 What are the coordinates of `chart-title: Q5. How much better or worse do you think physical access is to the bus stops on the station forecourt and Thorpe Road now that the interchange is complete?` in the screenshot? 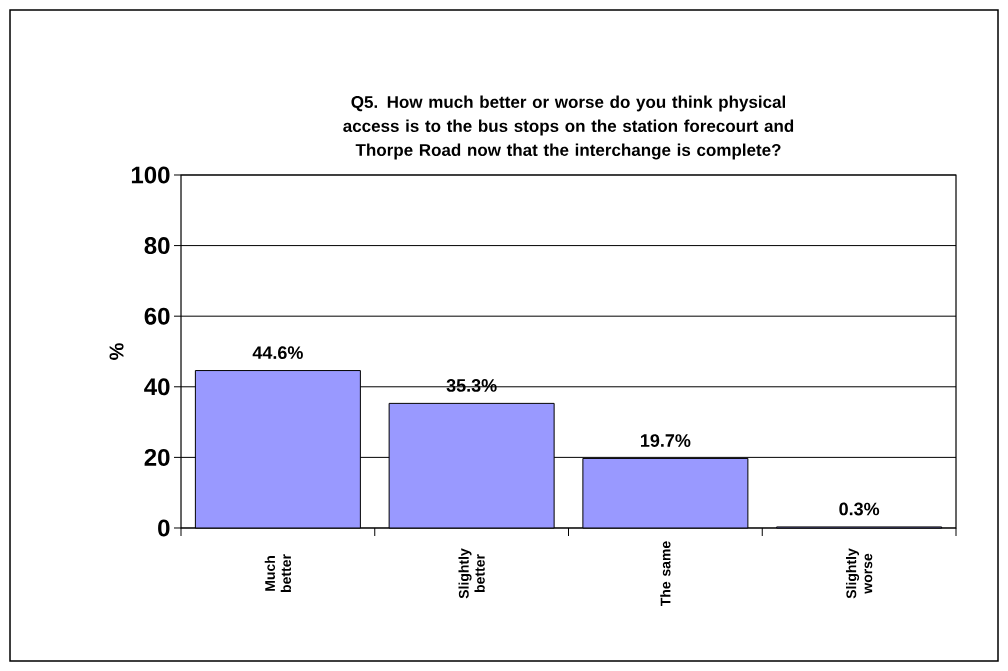 It's located at (568, 127).